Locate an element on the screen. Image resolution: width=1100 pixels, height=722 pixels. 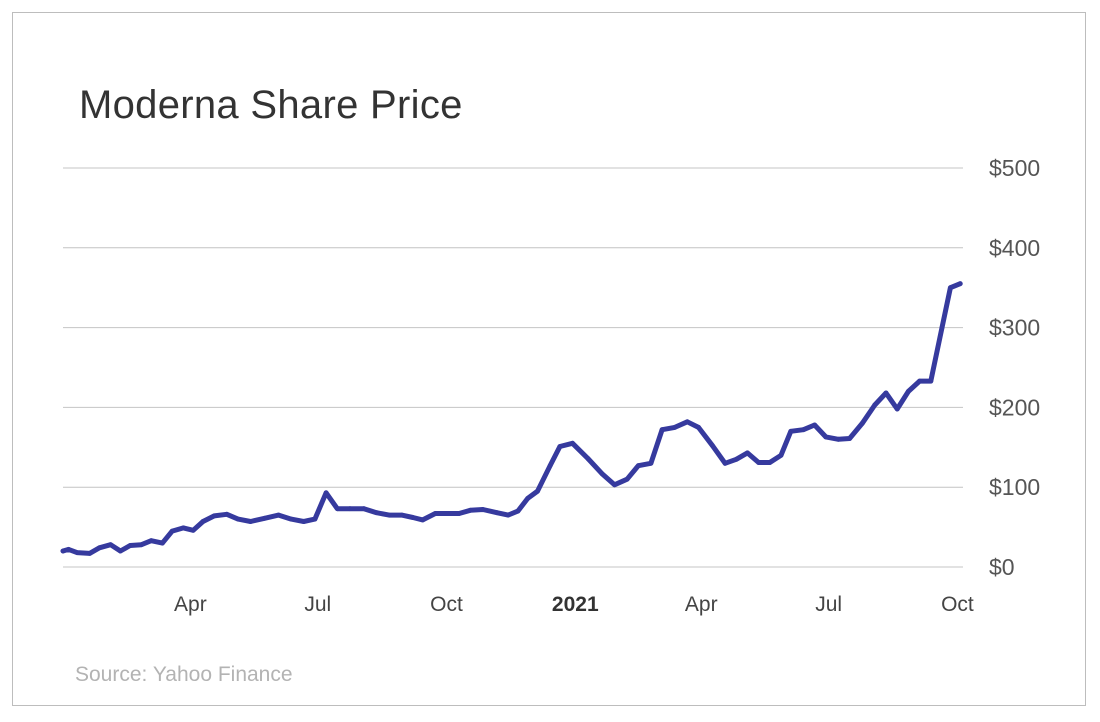
y-tick-label: $100 is located at coordinates (1014, 487).